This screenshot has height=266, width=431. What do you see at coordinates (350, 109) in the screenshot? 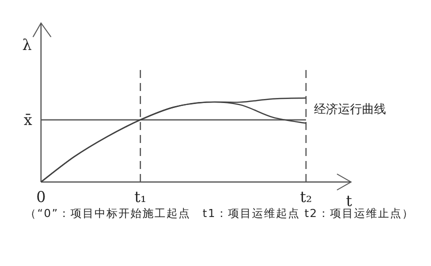
I see `annotation: 经济运行曲线` at bounding box center [350, 109].